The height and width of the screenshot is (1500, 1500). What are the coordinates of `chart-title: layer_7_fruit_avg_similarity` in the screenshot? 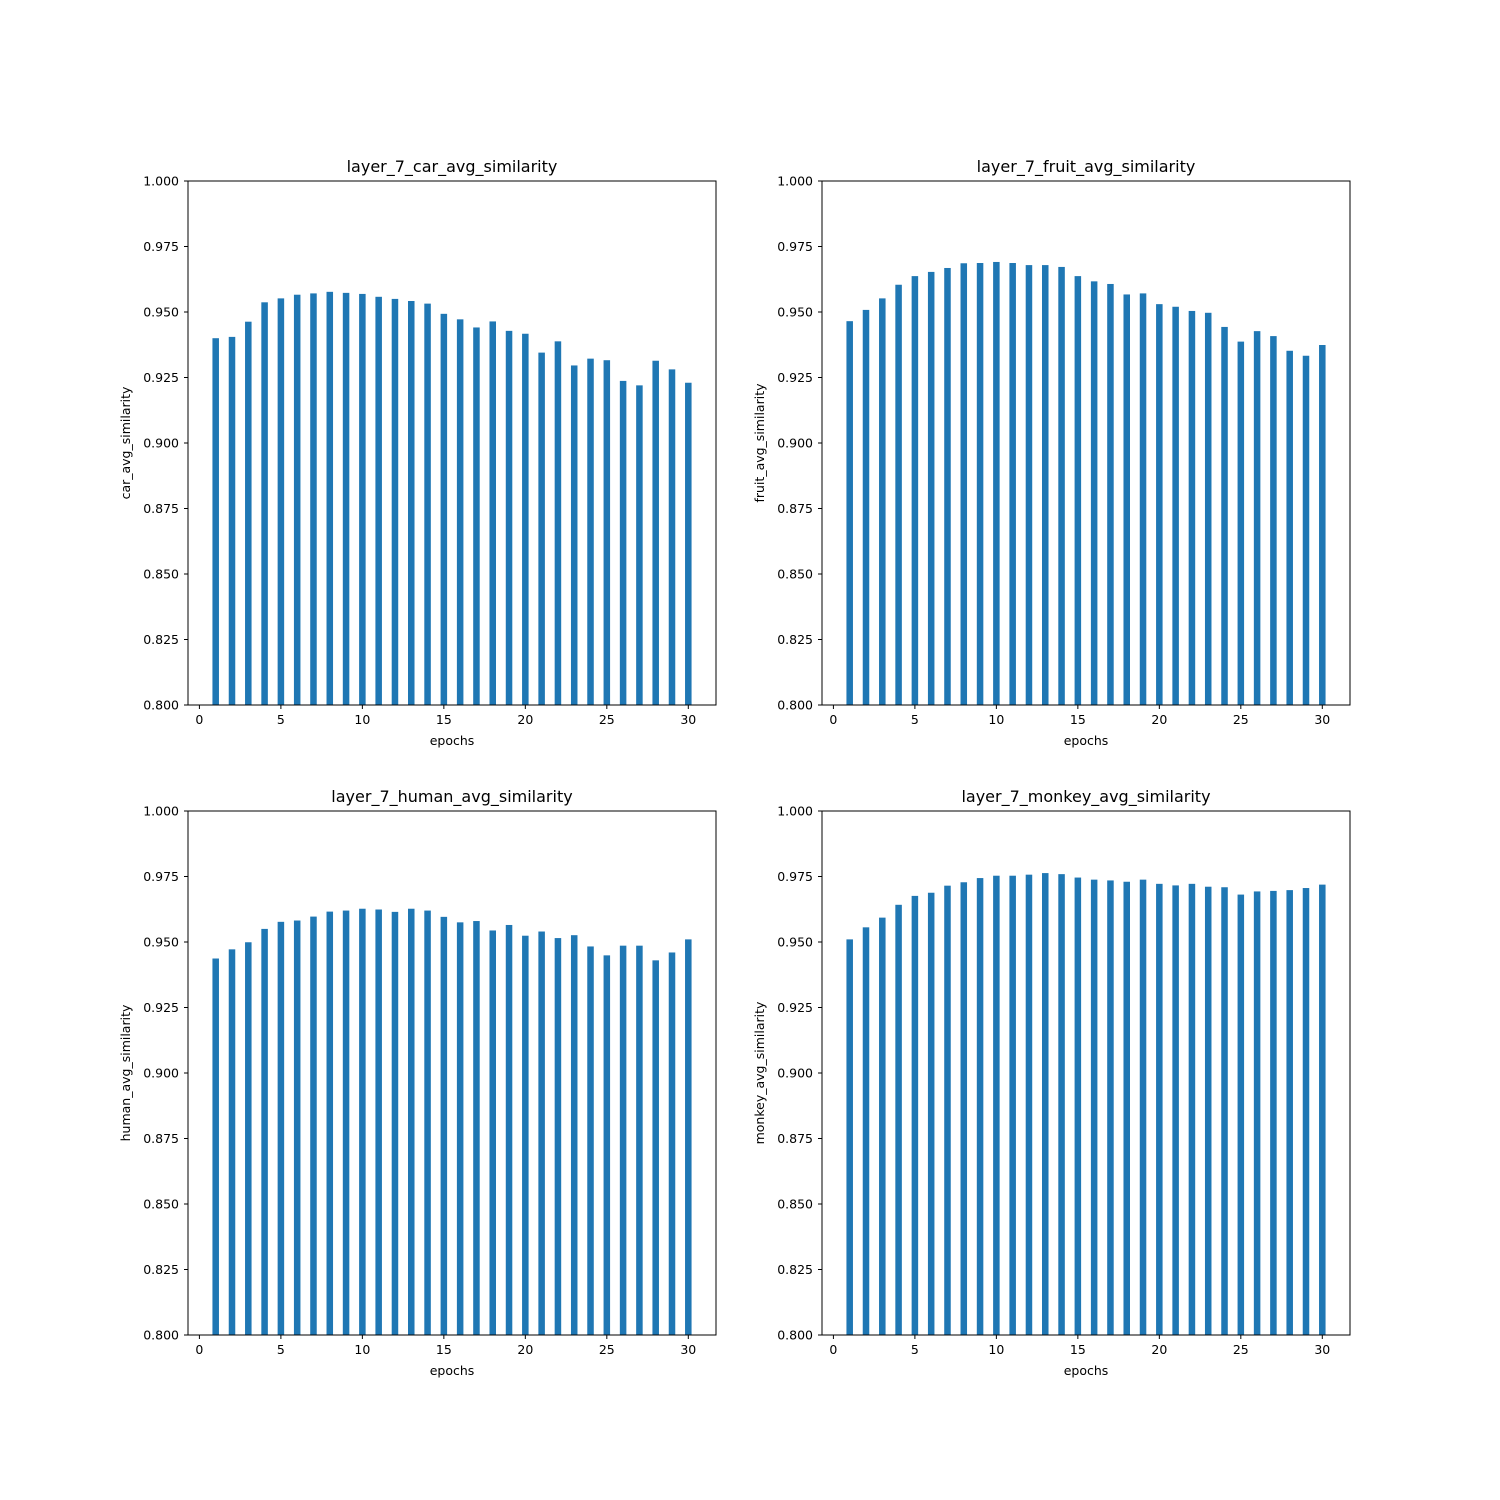 It's located at (1086, 167).